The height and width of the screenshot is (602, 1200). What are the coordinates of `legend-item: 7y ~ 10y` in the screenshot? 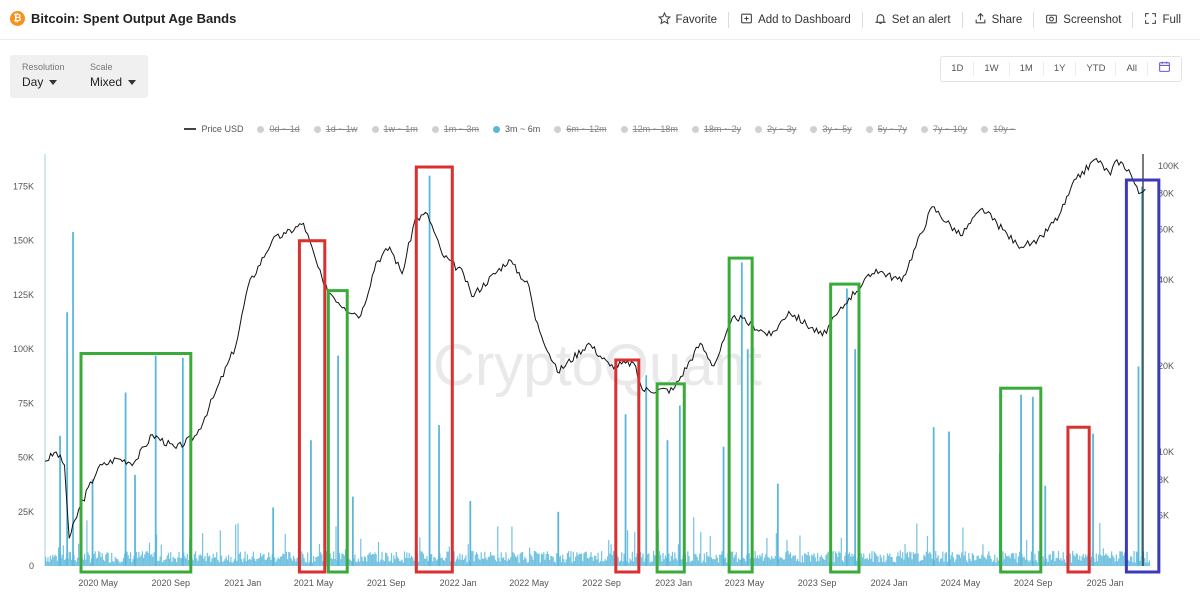 It's located at (944, 129).